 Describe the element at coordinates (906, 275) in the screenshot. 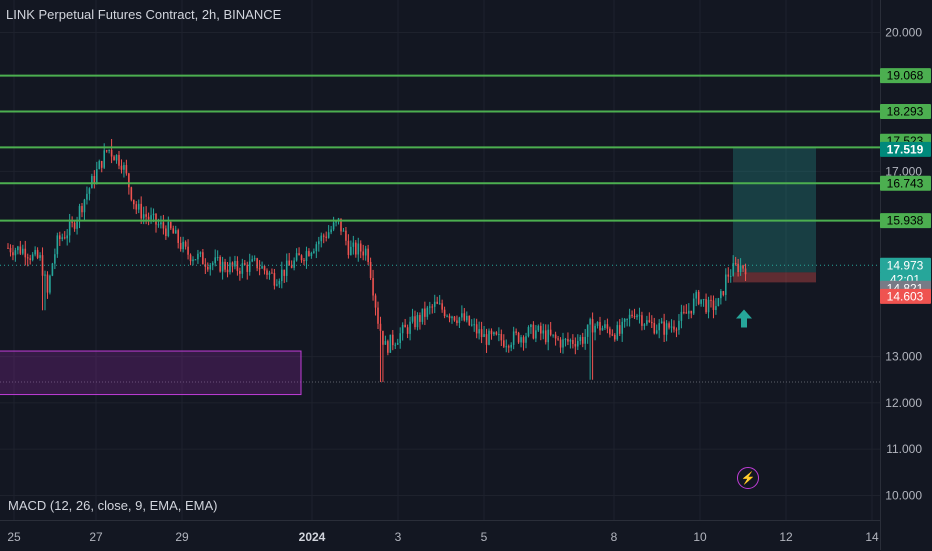

I see `price-axis` at that location.